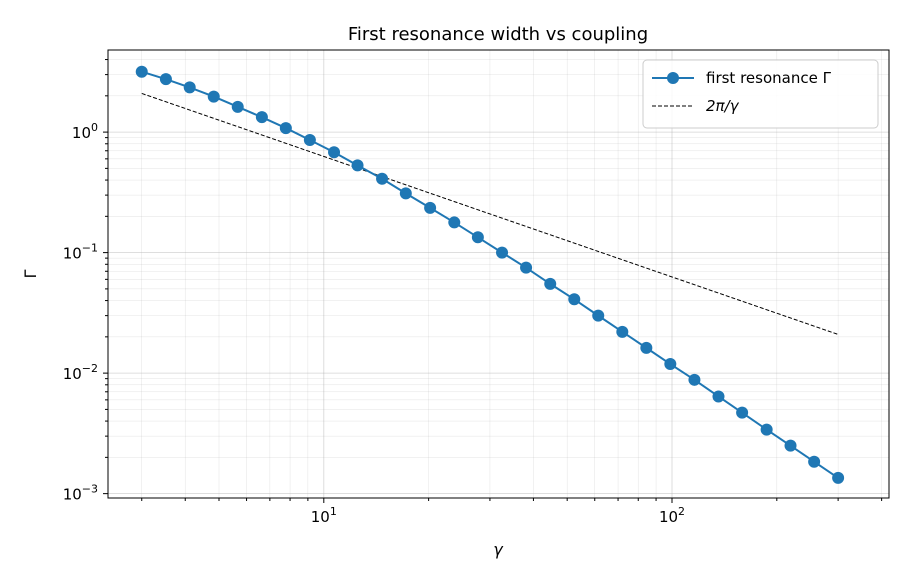 This screenshot has height=588, width=910. I want to click on legend-label-2pi-over-gamma: 2π/γ, so click(723, 106).